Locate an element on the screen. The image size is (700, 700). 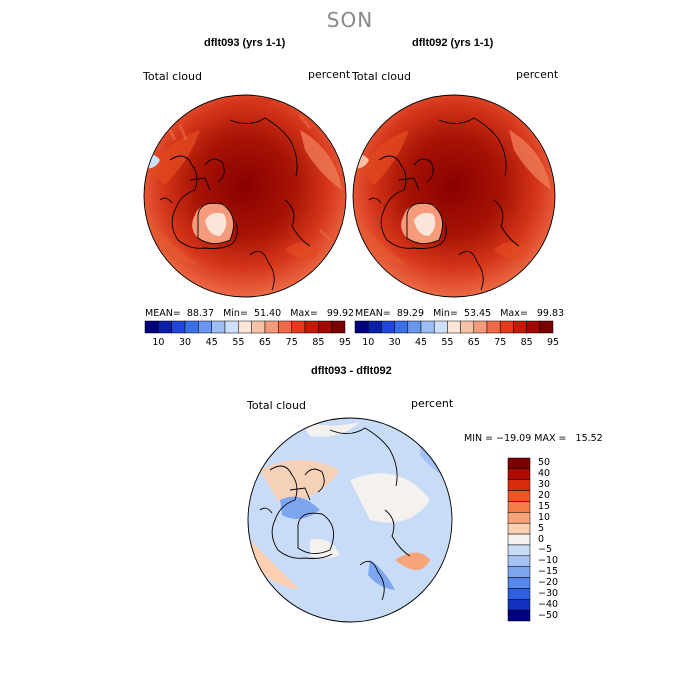
panel-1-mean-label: MEAN= is located at coordinates (163, 313).